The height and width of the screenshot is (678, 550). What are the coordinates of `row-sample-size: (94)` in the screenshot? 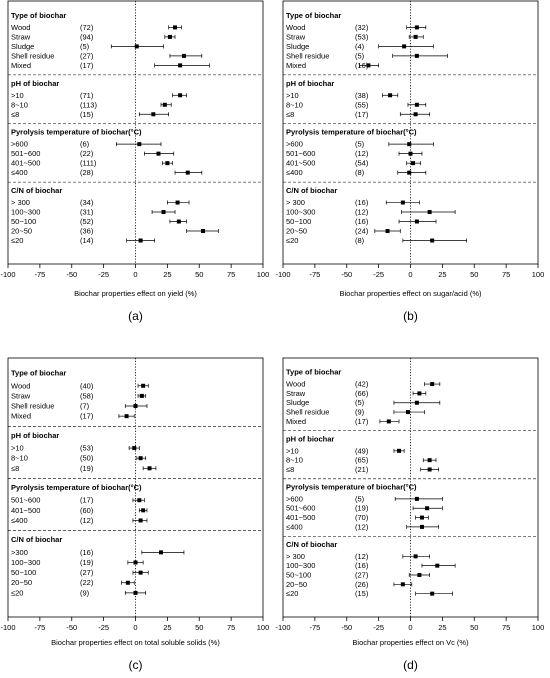 It's located at (87, 36).